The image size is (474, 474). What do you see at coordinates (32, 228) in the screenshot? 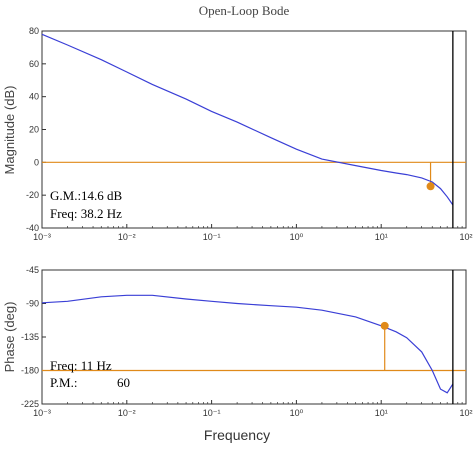
I see `y-tick-label: -40` at bounding box center [32, 228].